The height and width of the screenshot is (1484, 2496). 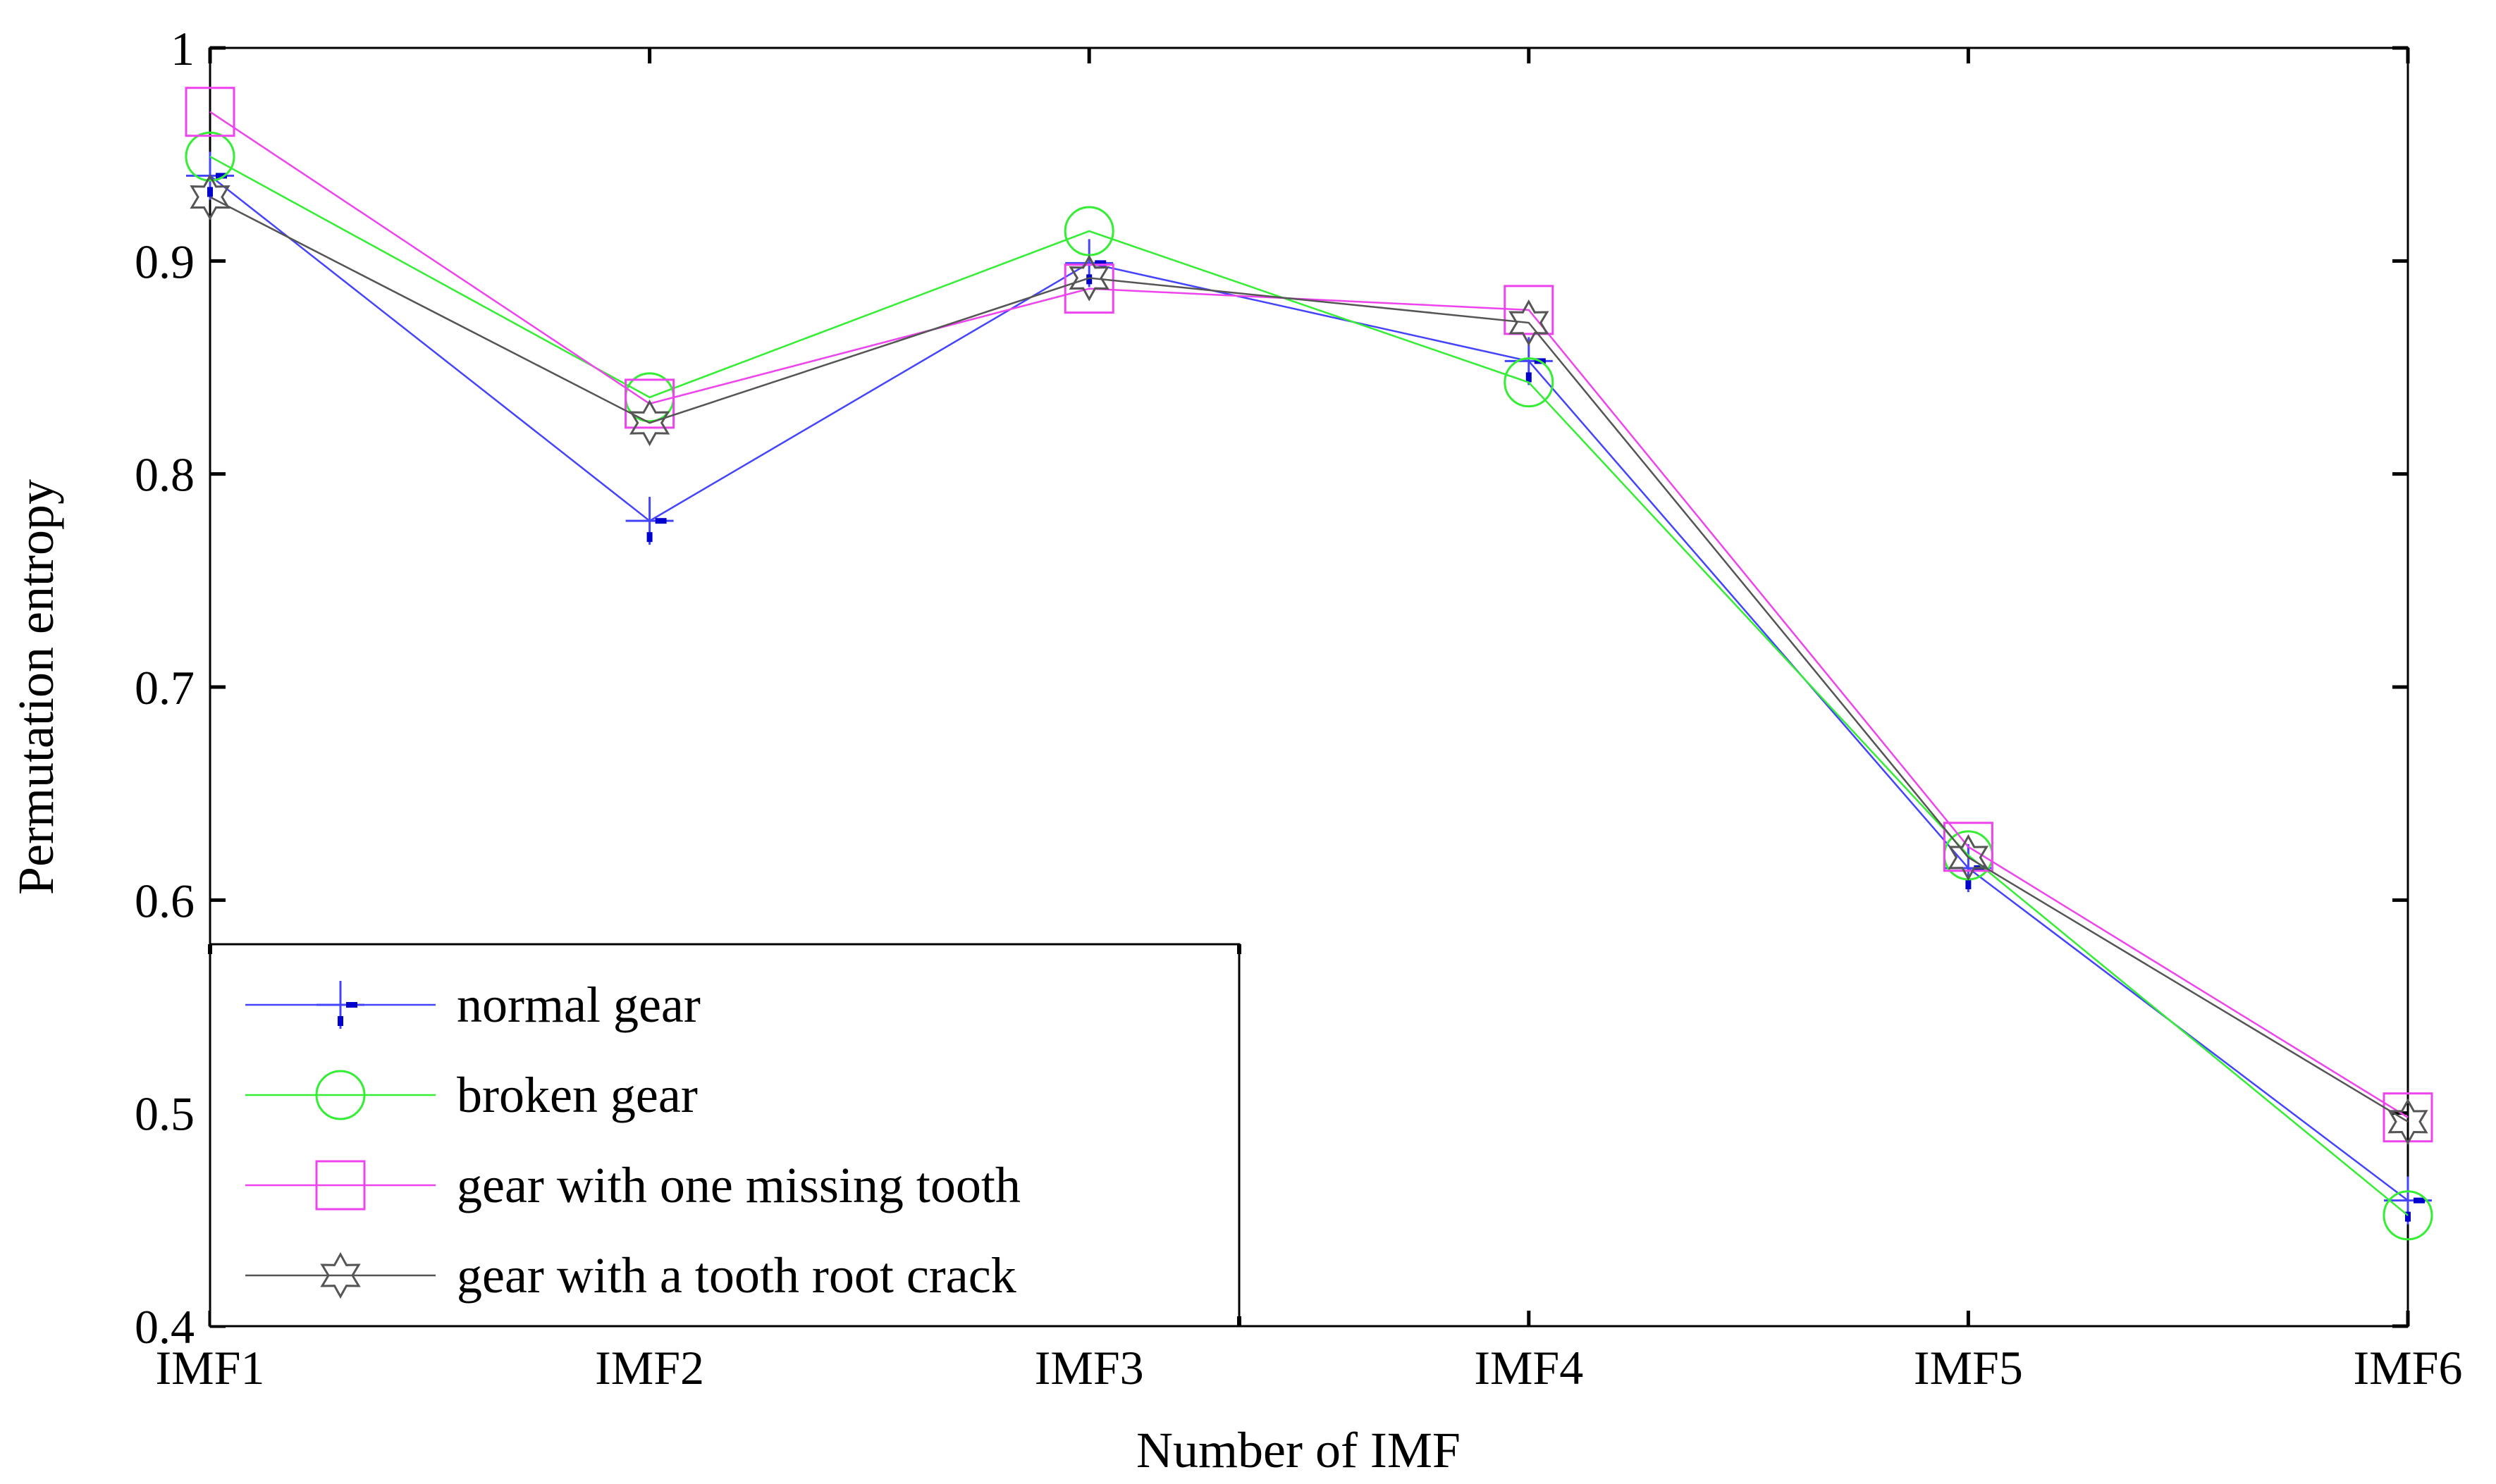 I want to click on legend-marker-normal-gear, so click(x=340, y=1005).